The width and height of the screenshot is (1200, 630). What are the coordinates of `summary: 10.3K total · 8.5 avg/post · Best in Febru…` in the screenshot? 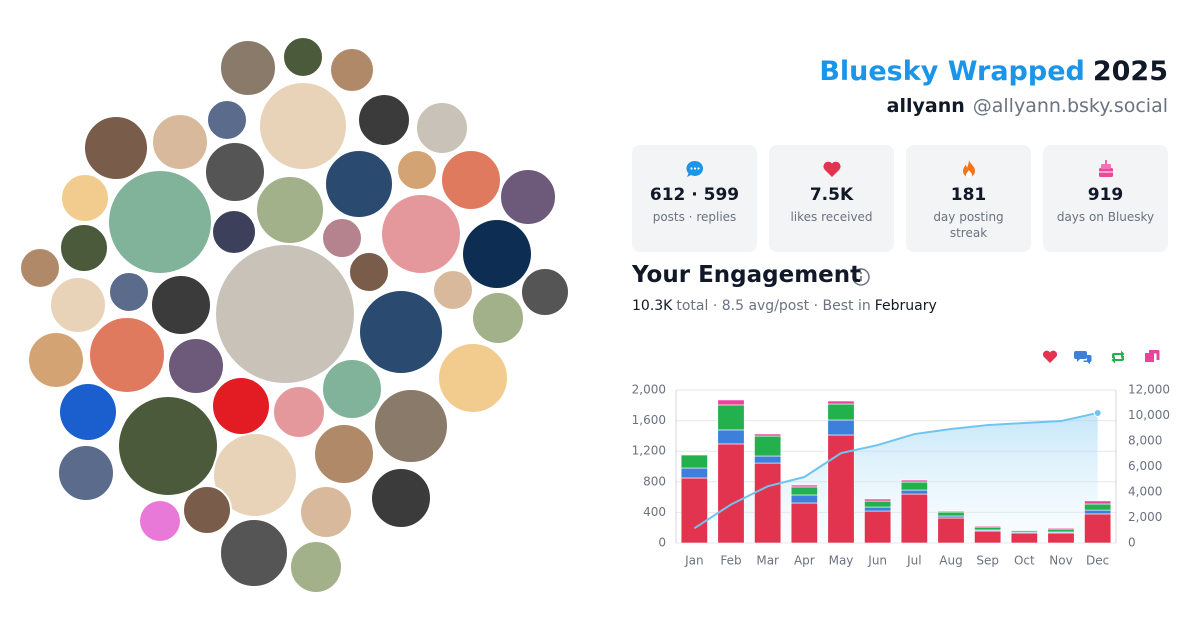 It's located at (786, 306).